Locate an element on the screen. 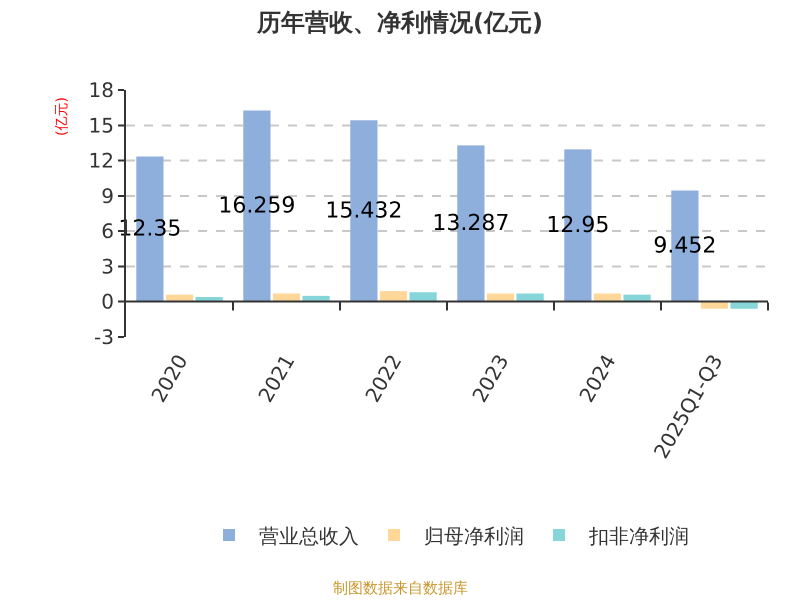 The width and height of the screenshot is (800, 600). legend-label: 营业总收入 is located at coordinates (309, 536).